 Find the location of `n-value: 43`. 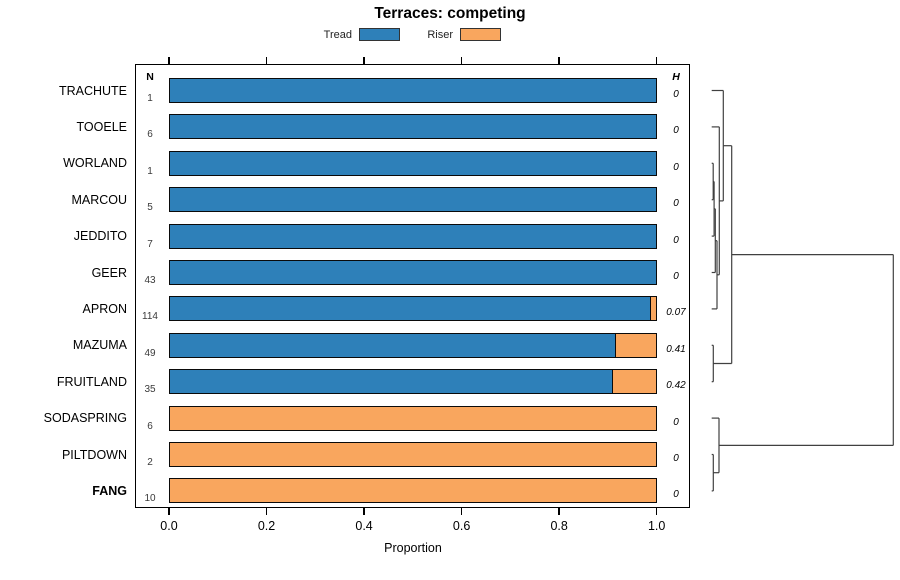

n-value: 43 is located at coordinates (150, 280).